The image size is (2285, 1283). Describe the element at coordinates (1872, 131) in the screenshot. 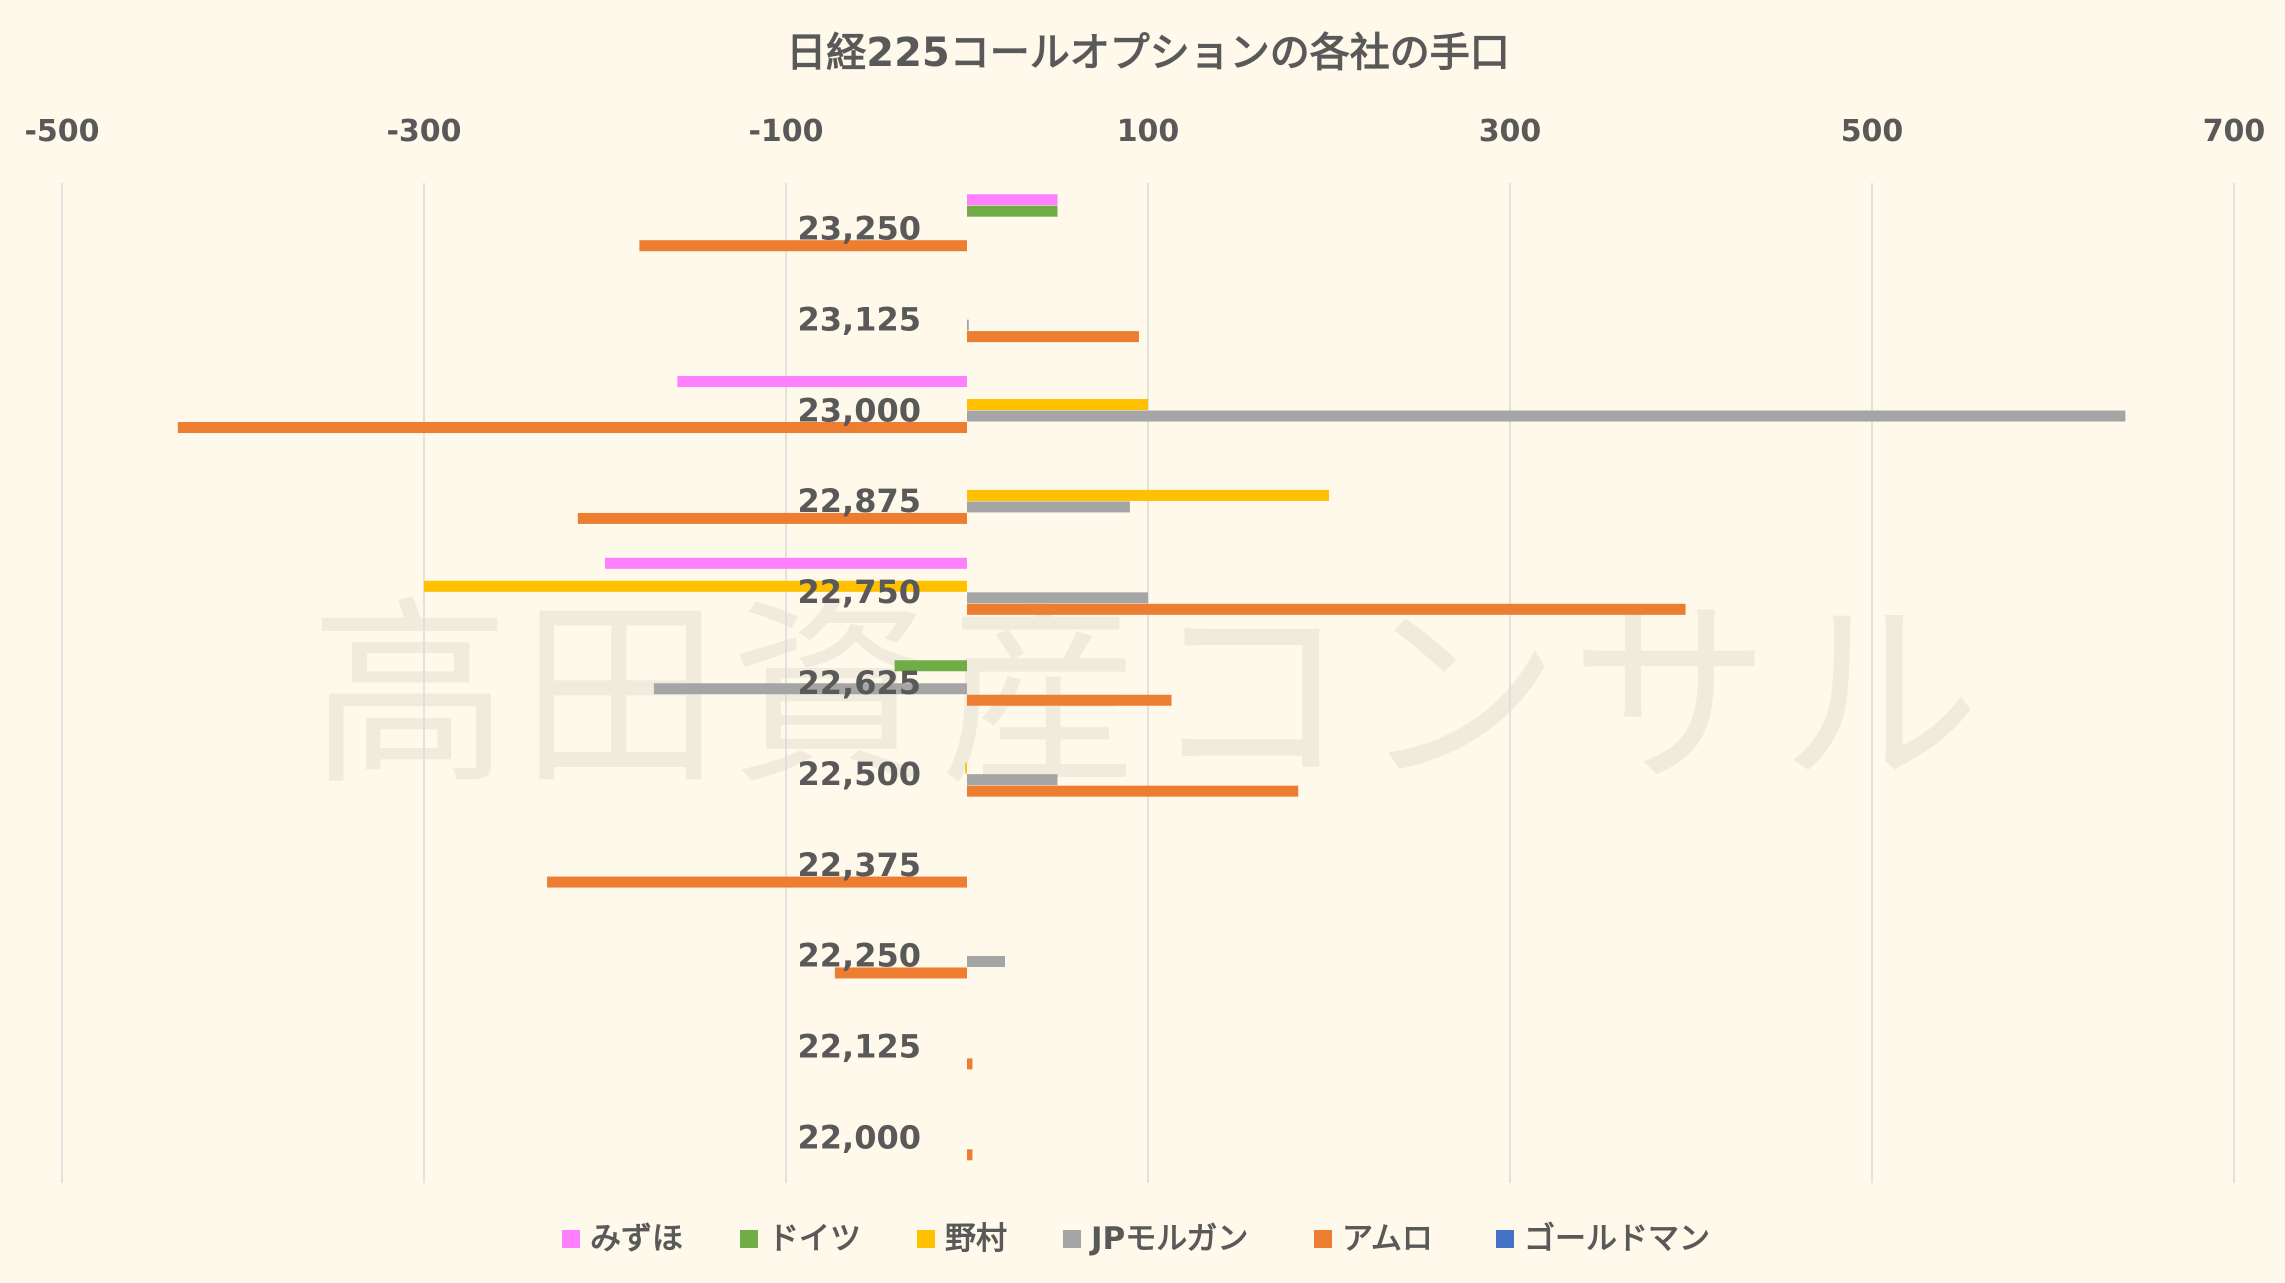

I see `x-tick-label: 500` at that location.